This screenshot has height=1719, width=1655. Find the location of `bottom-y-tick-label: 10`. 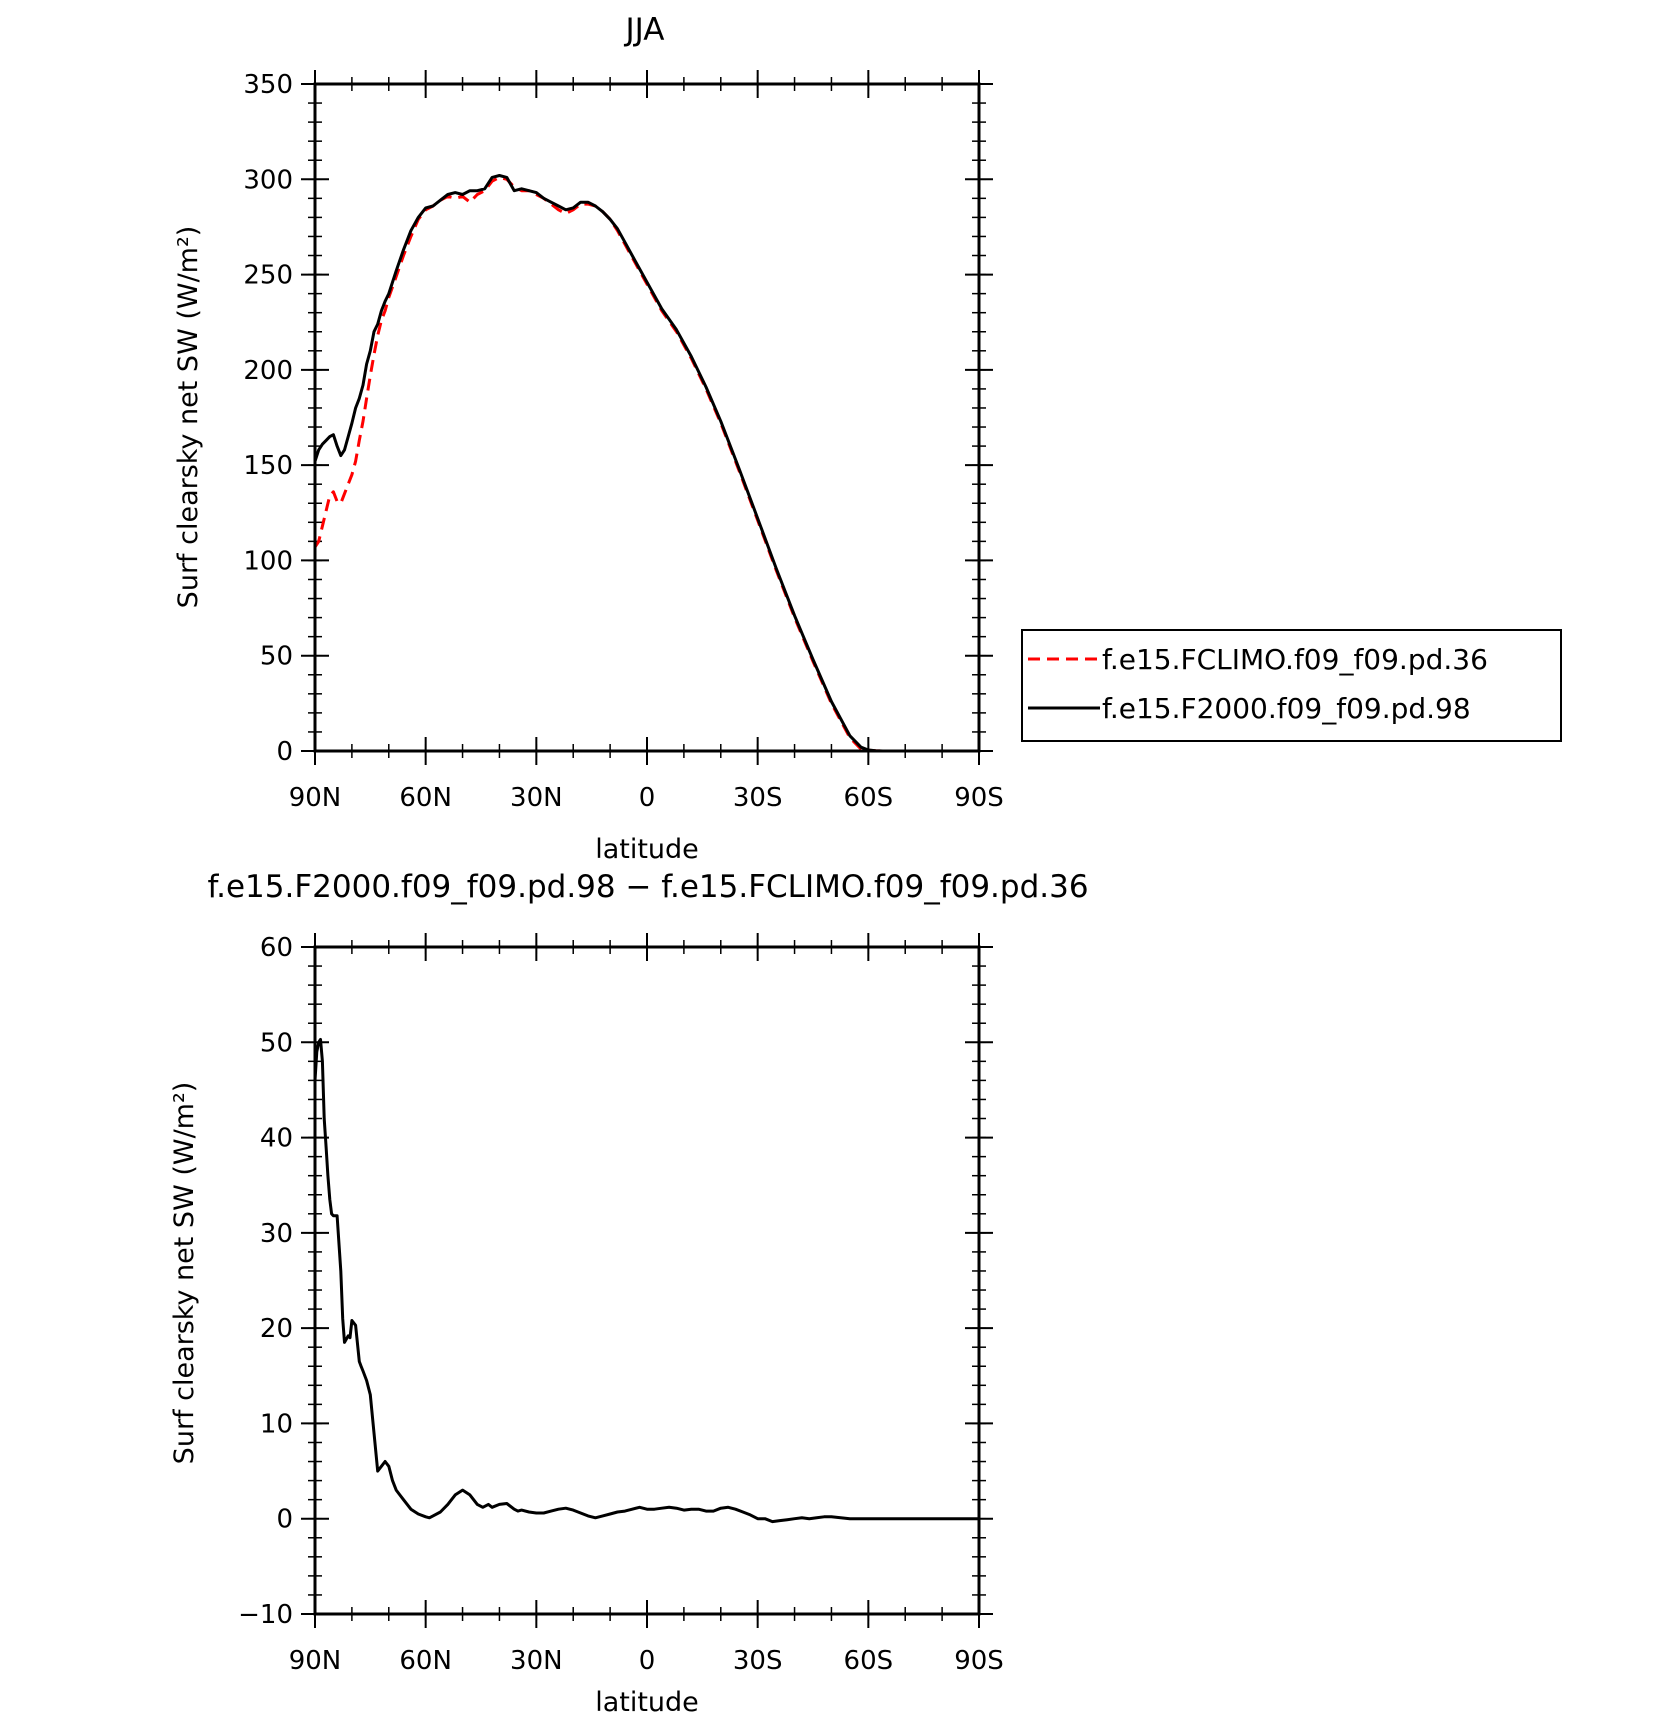

bottom-y-tick-label: 10 is located at coordinates (276, 1424).